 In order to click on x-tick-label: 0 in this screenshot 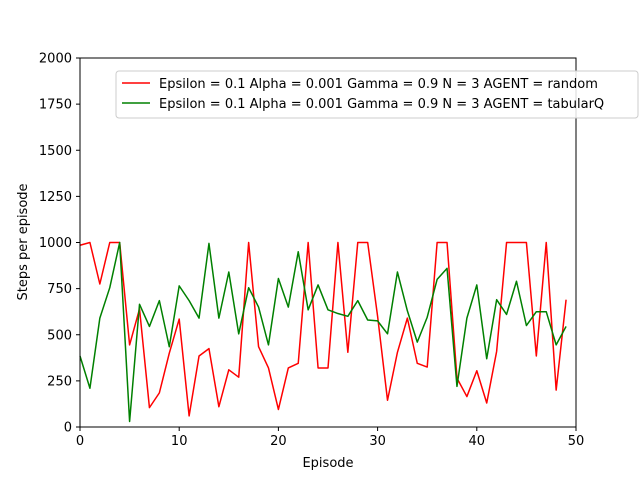, I will do `click(80, 441)`.